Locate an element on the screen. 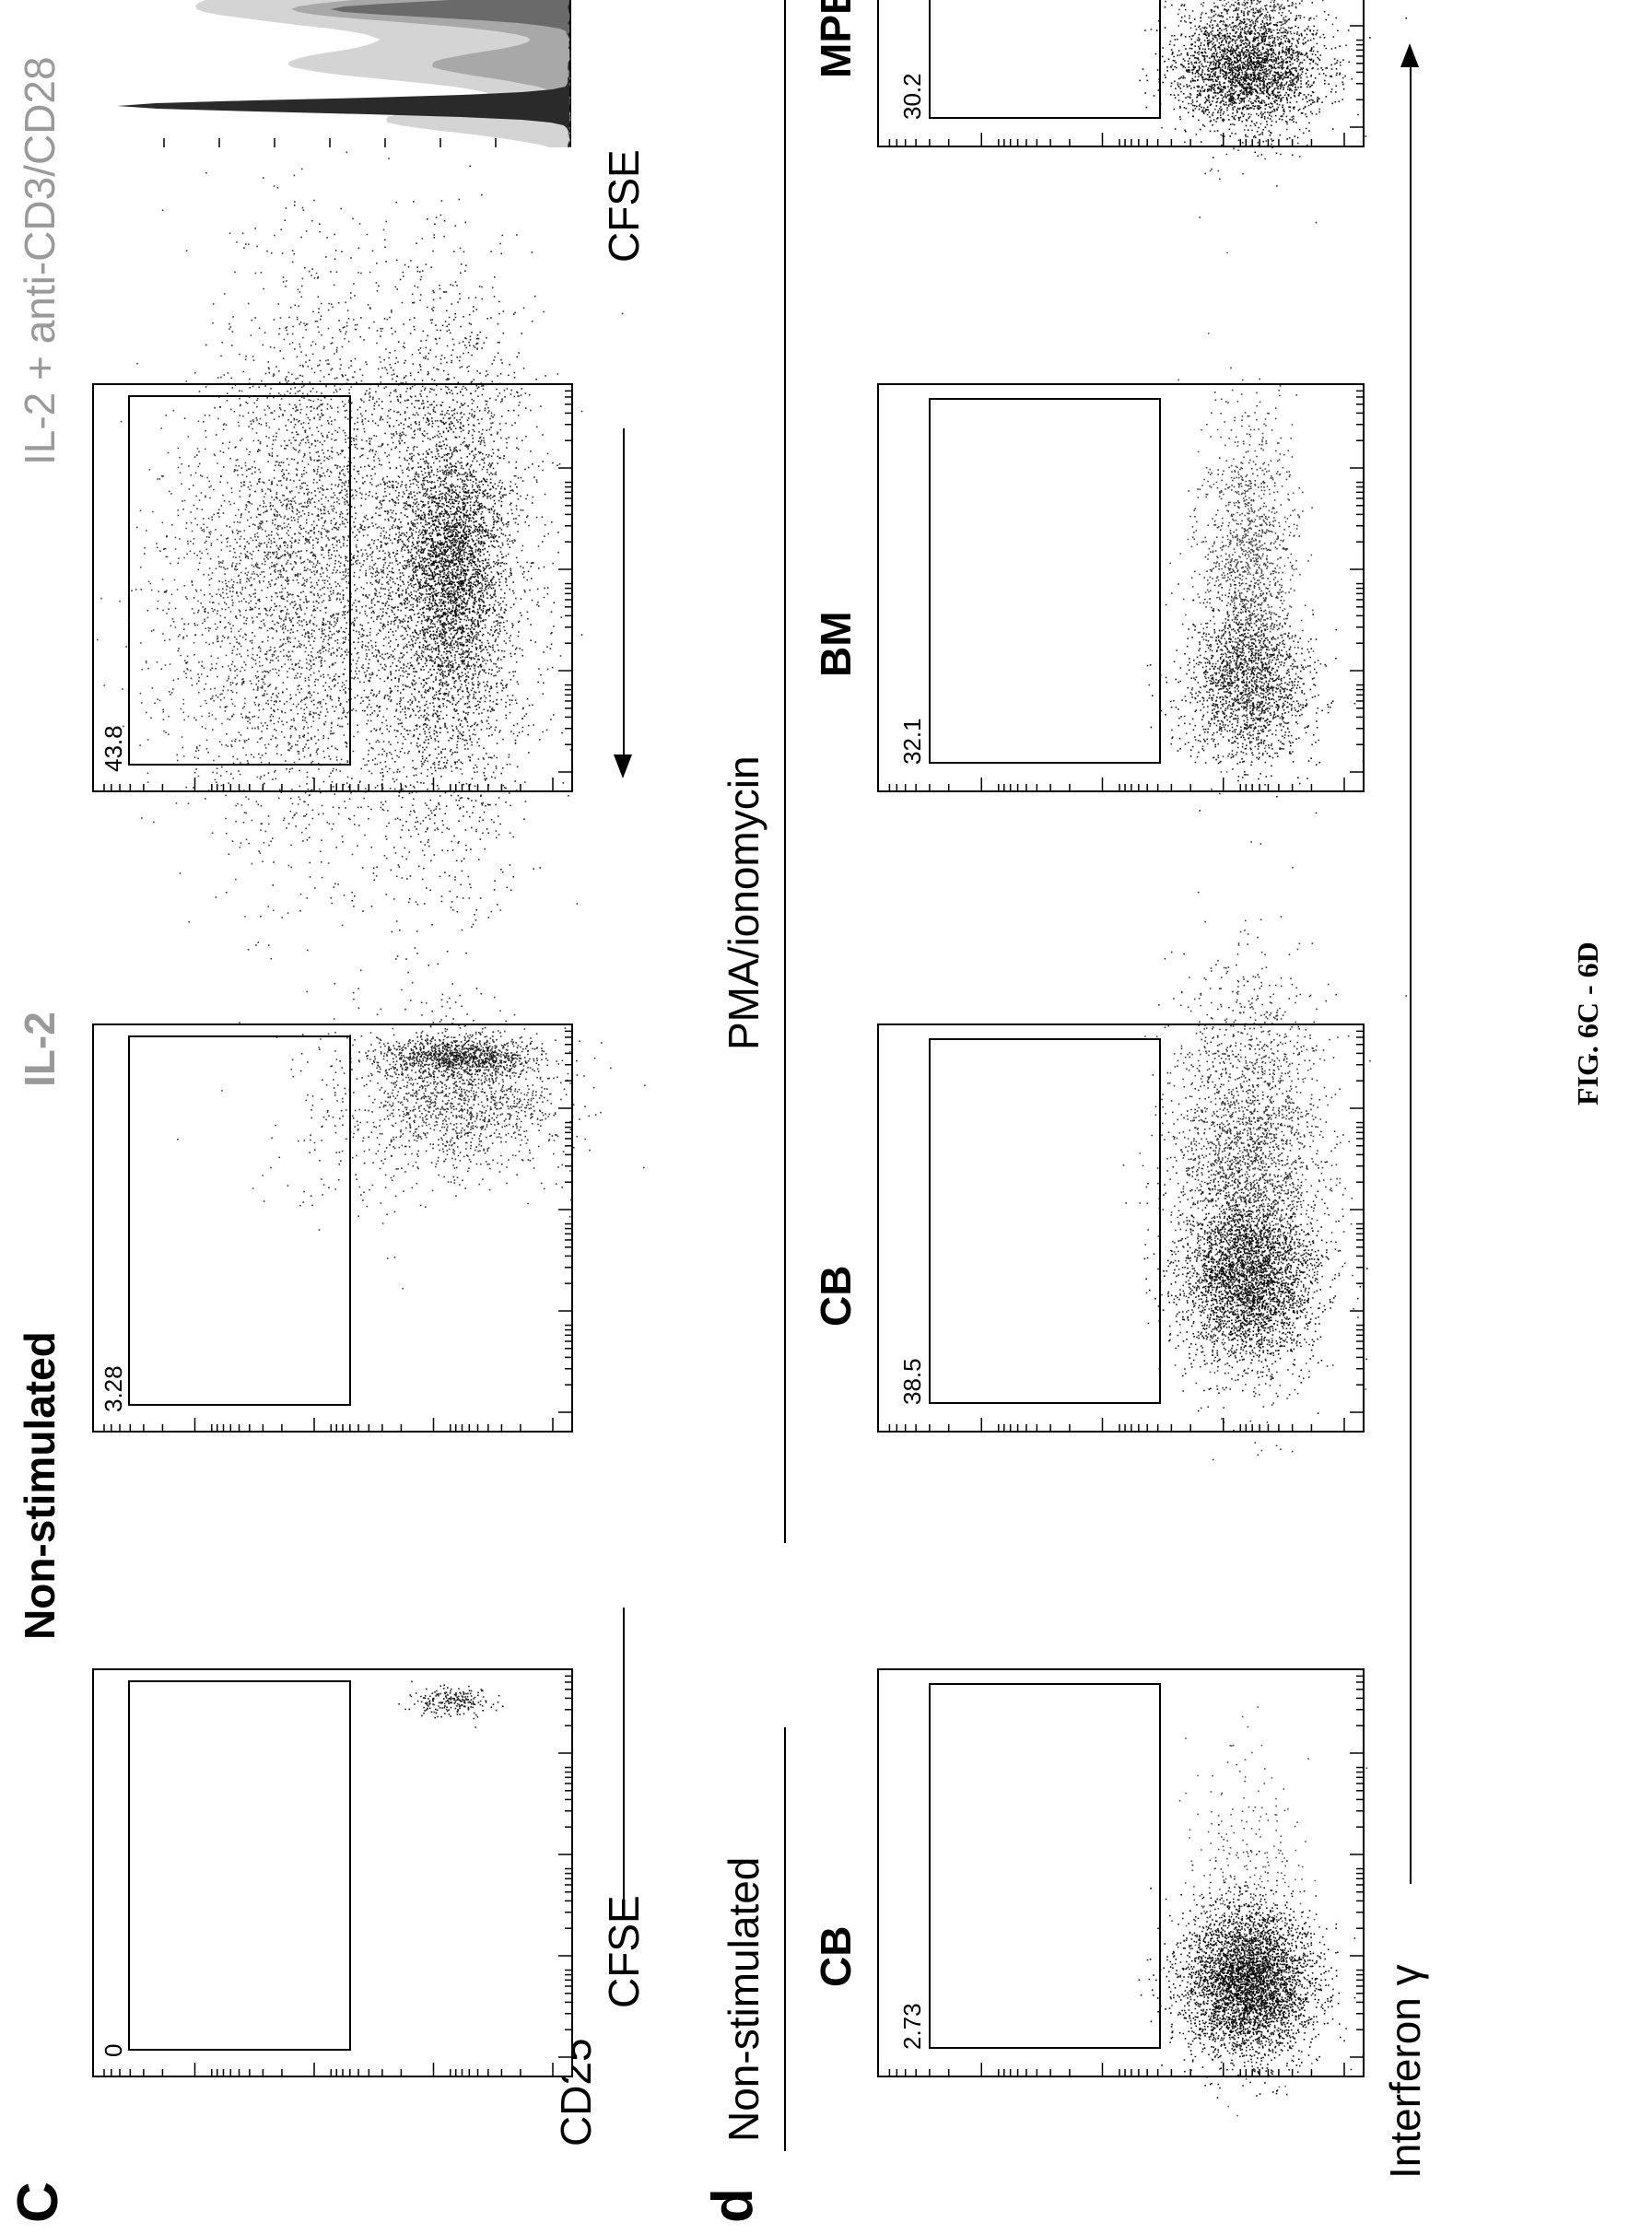 This screenshot has width=1652, height=2234. plot-canvas: 0 is located at coordinates (336, 1876).